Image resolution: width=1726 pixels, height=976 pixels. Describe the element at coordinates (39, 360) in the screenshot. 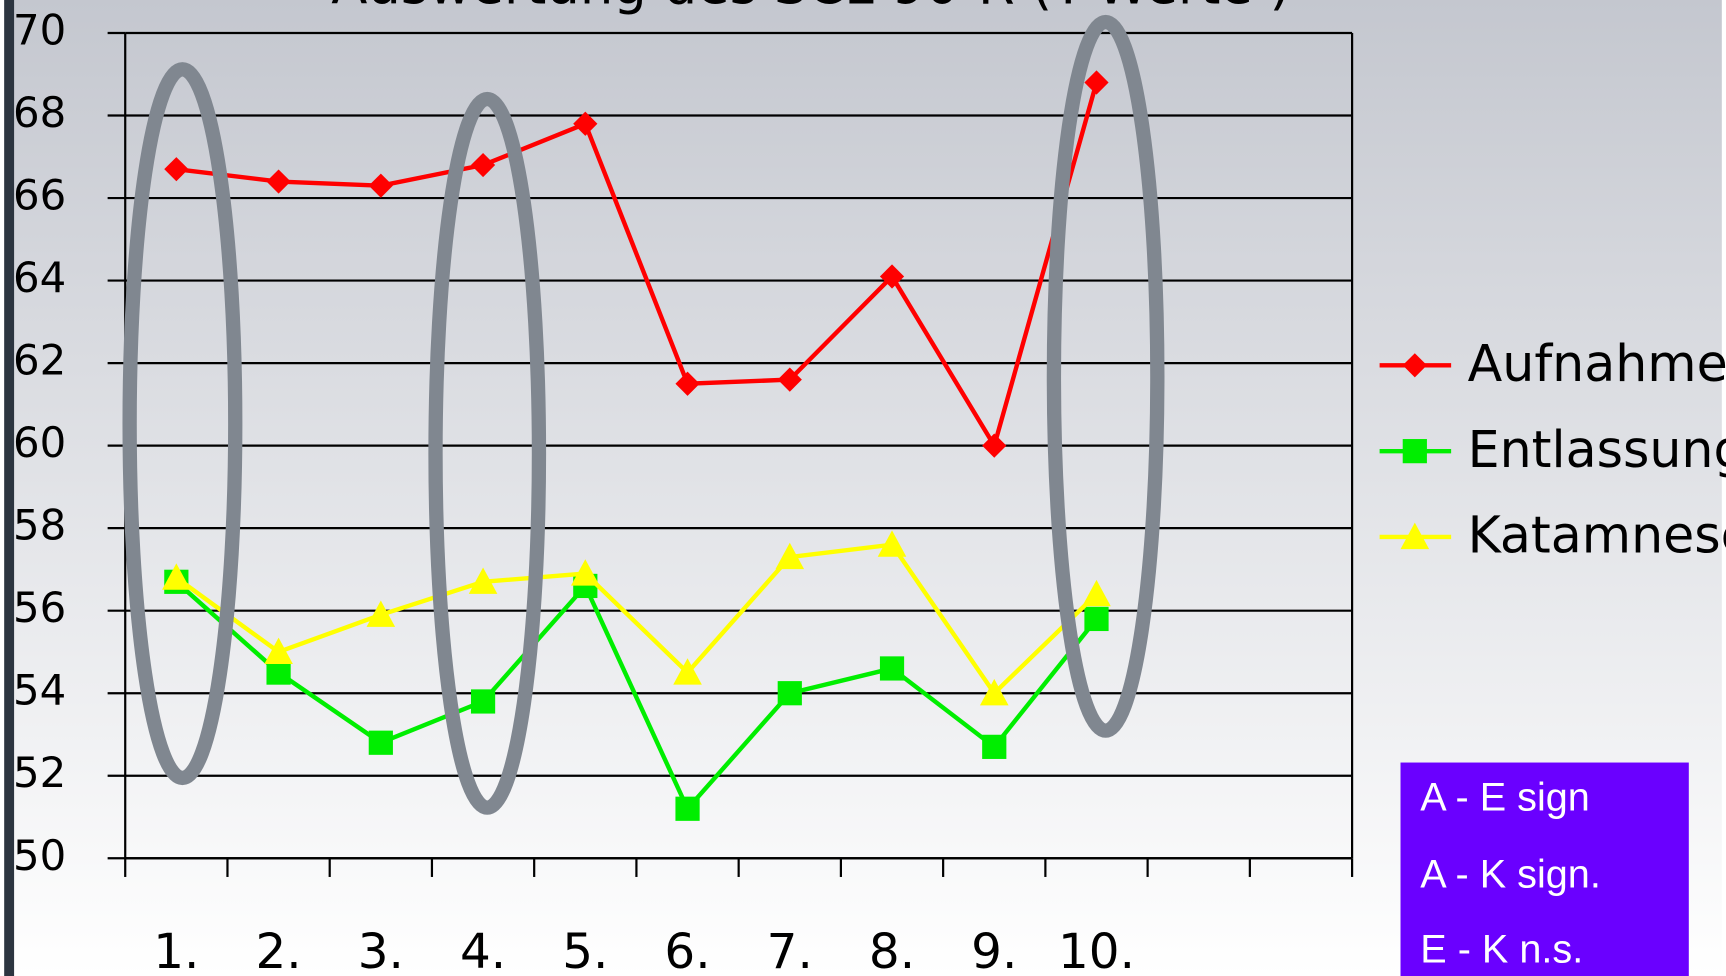

I see `y-tick-label: 62` at that location.